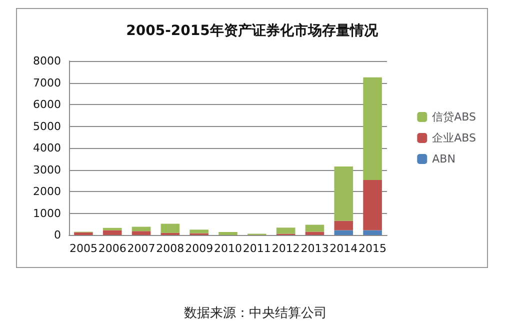  What do you see at coordinates (228, 248) in the screenshot?
I see `x-tick-label: 2010` at bounding box center [228, 248].